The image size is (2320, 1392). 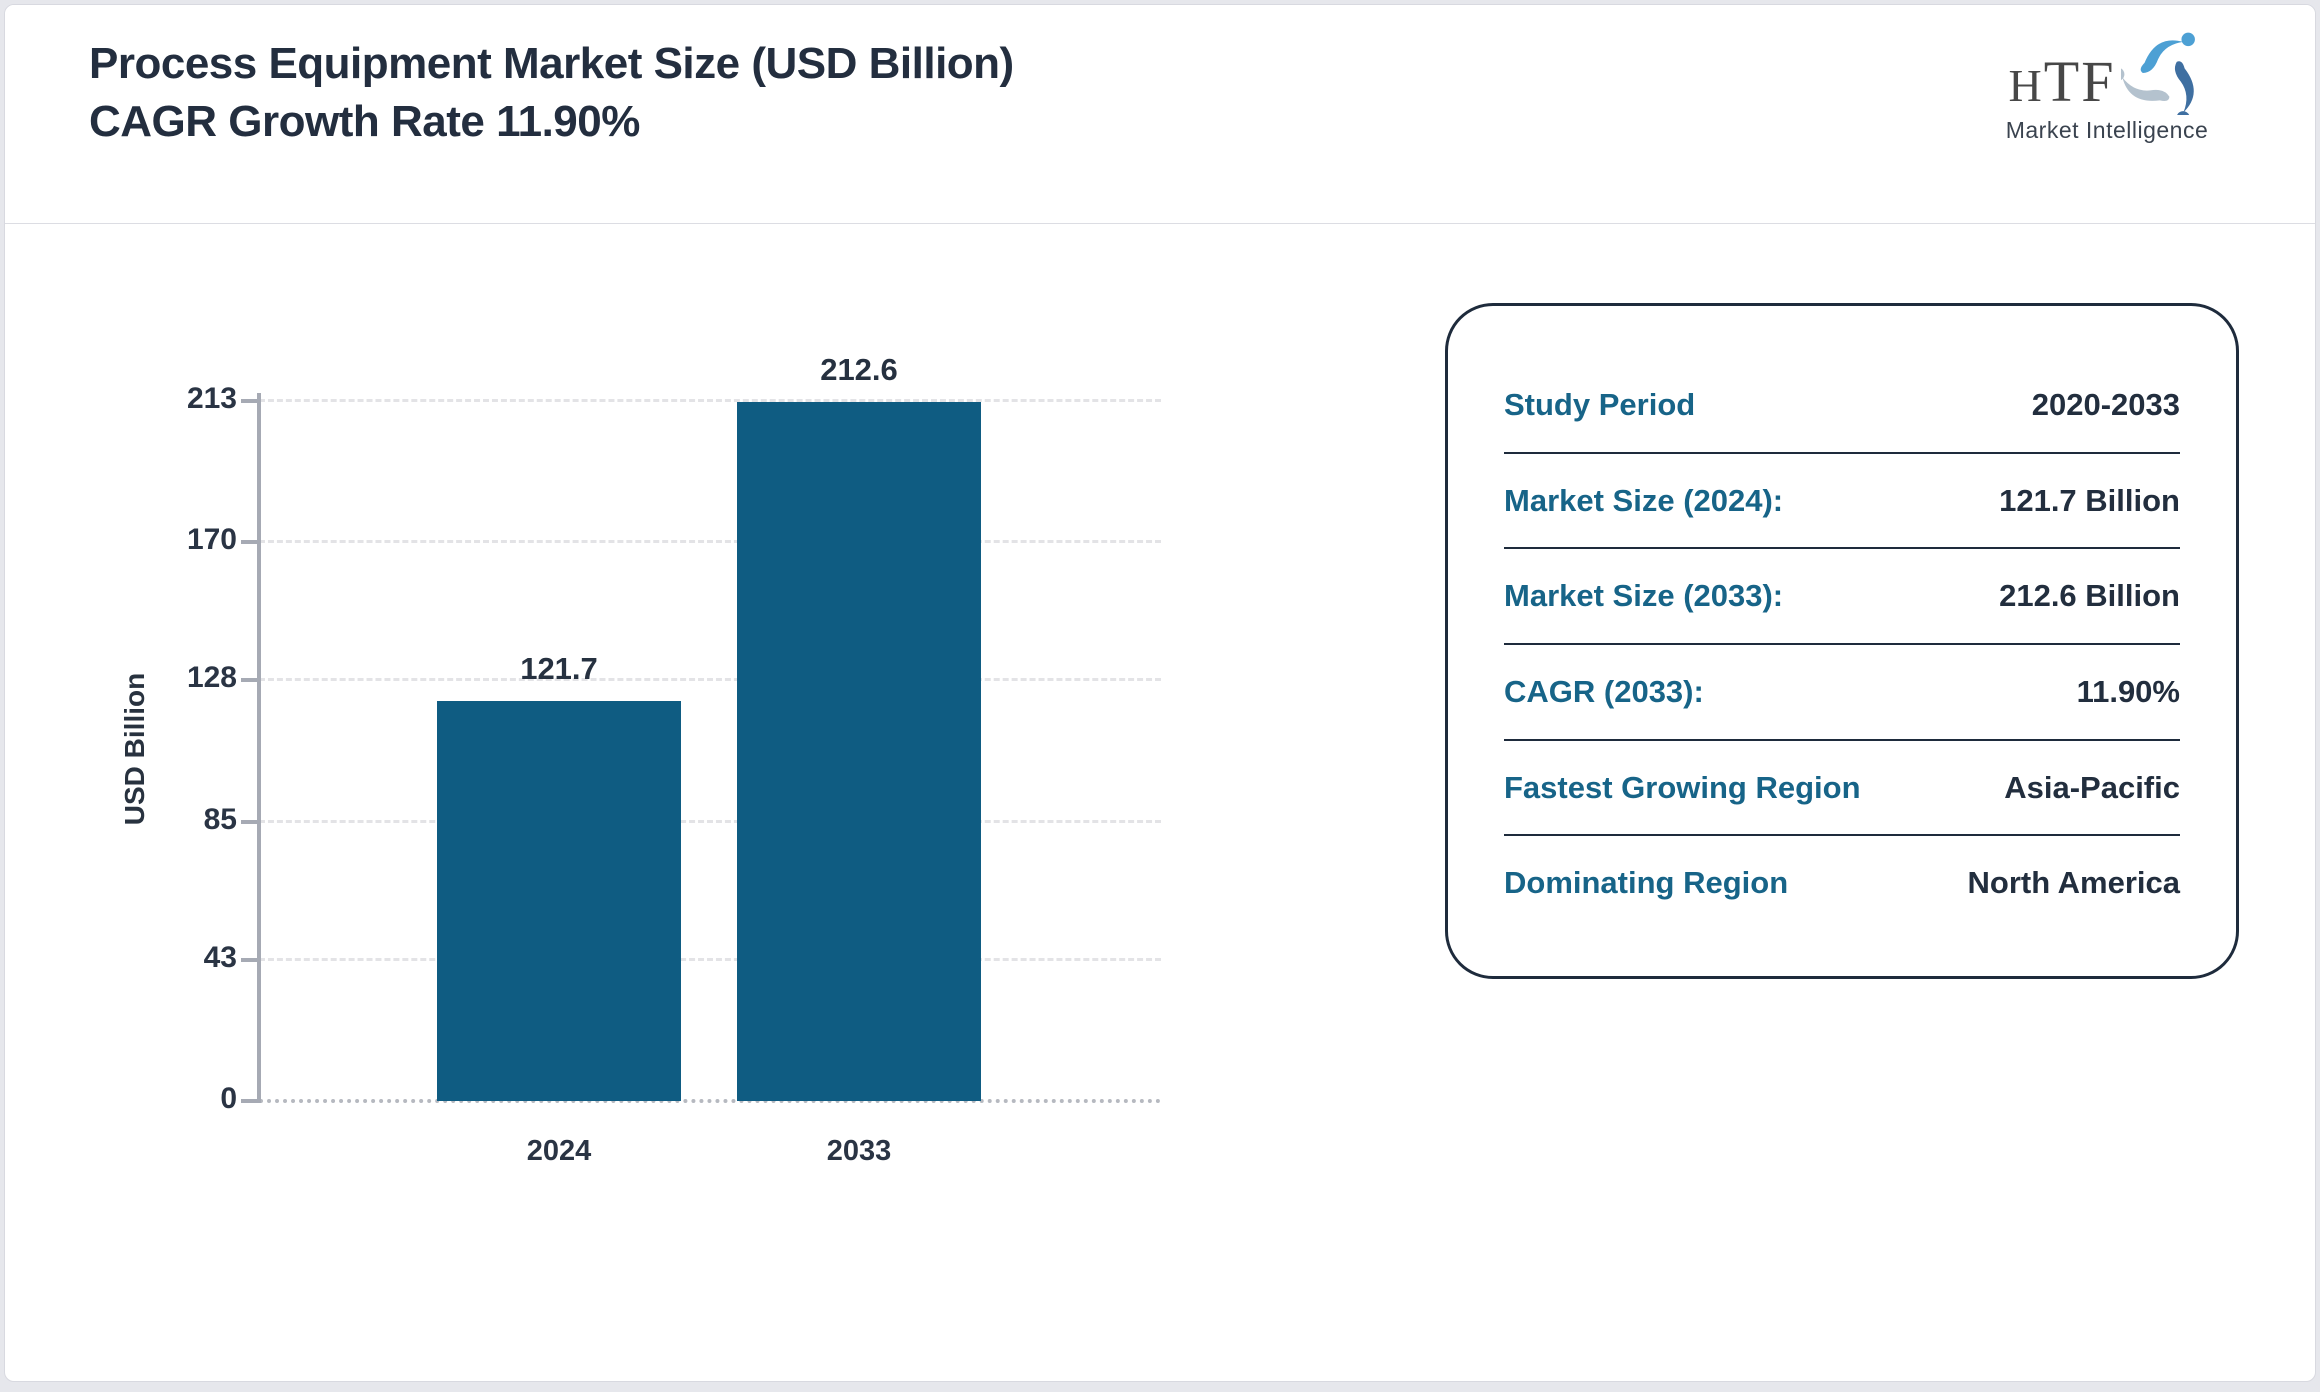 I want to click on summary-row-label: Fastest Growing Region, so click(x=1682, y=787).